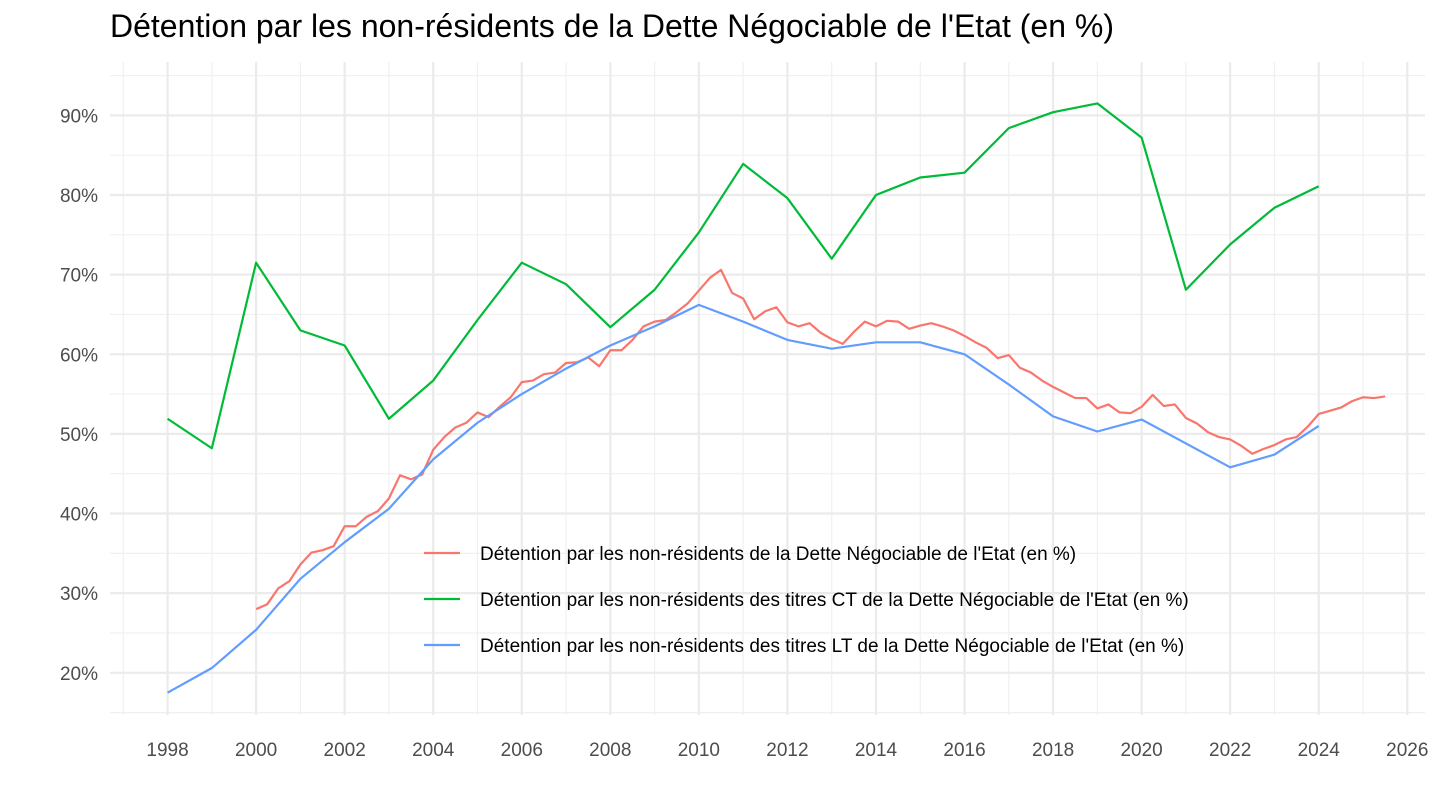  What do you see at coordinates (79, 196) in the screenshot?
I see `y-tick-label: 80%` at bounding box center [79, 196].